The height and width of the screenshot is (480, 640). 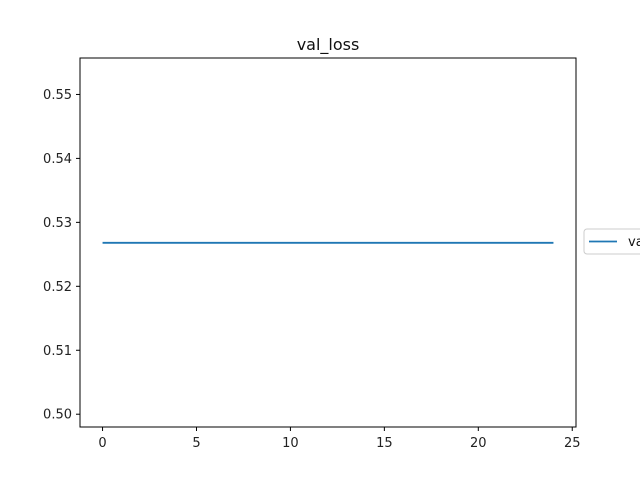 I want to click on y-tick-label: 0.55, so click(x=57, y=95).